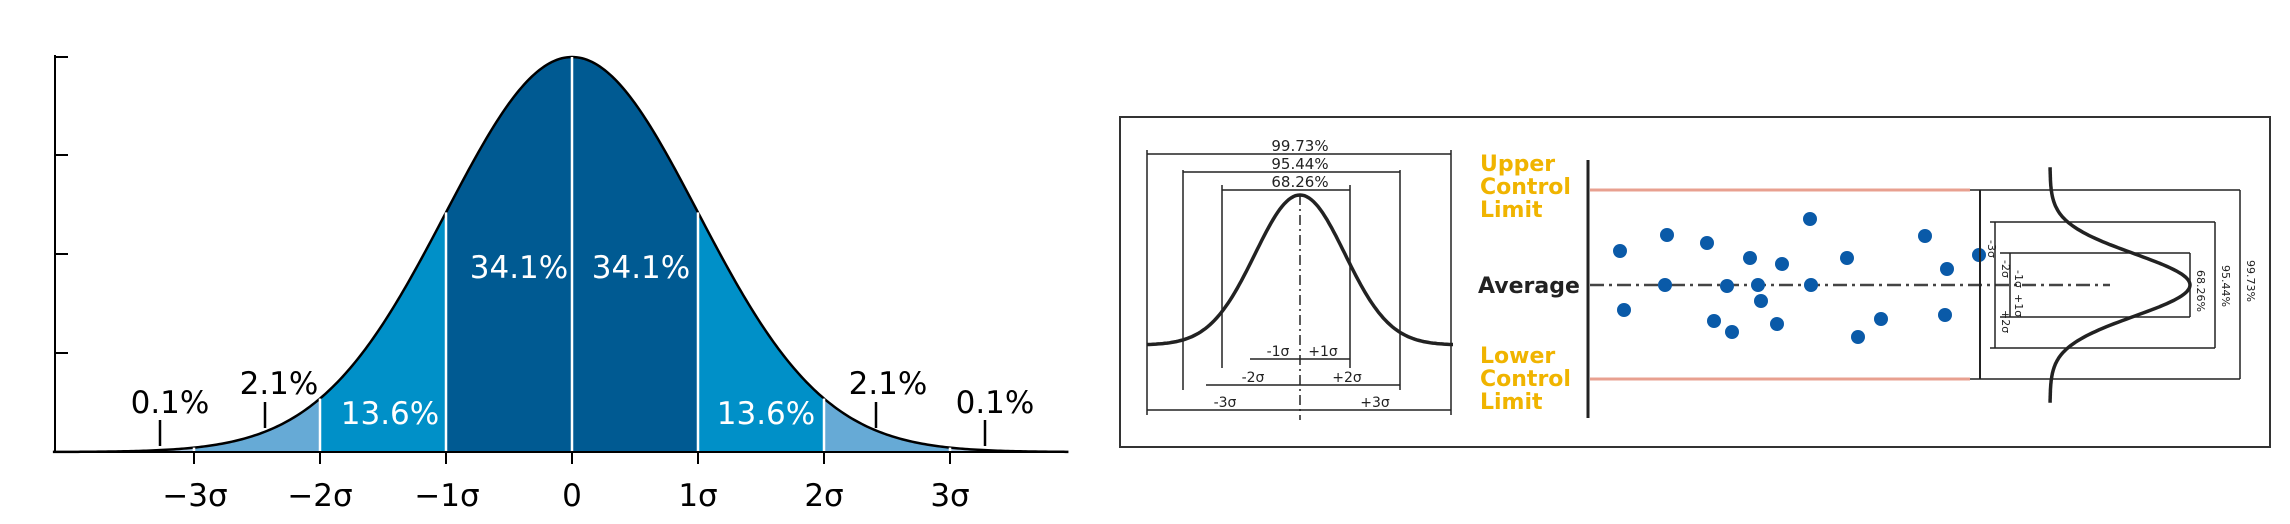 The width and height of the screenshot is (2290, 524). What do you see at coordinates (1529, 286) in the screenshot?
I see `average-label: Average` at bounding box center [1529, 286].